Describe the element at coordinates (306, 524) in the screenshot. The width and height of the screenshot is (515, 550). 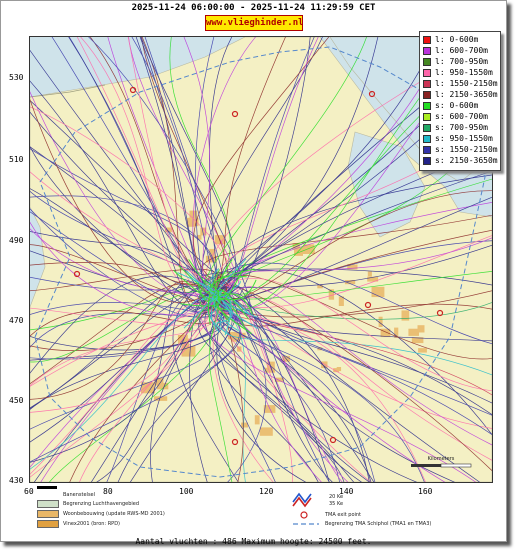
I see `tma-boundary-icon` at that location.